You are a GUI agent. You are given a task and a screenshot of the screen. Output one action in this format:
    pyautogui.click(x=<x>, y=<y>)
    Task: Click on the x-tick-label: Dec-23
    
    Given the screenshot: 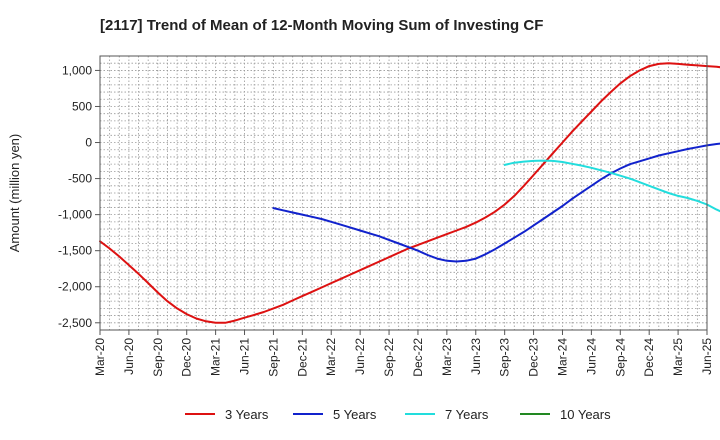 What is the action you would take?
    pyautogui.click(x=534, y=357)
    